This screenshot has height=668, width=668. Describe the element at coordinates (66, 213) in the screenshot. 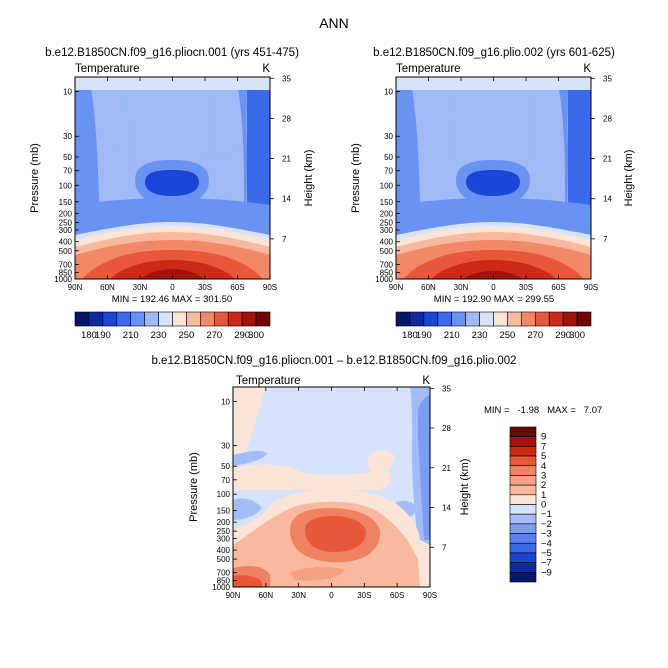

I see `panel-1-ptick-label: 200` at that location.